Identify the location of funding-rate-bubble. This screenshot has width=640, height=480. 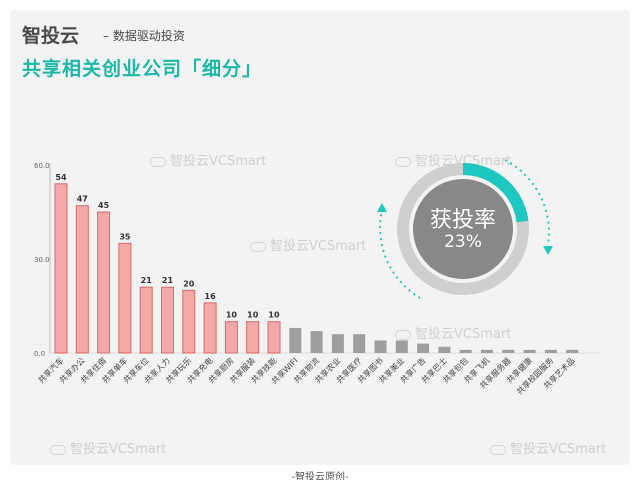
(463, 229).